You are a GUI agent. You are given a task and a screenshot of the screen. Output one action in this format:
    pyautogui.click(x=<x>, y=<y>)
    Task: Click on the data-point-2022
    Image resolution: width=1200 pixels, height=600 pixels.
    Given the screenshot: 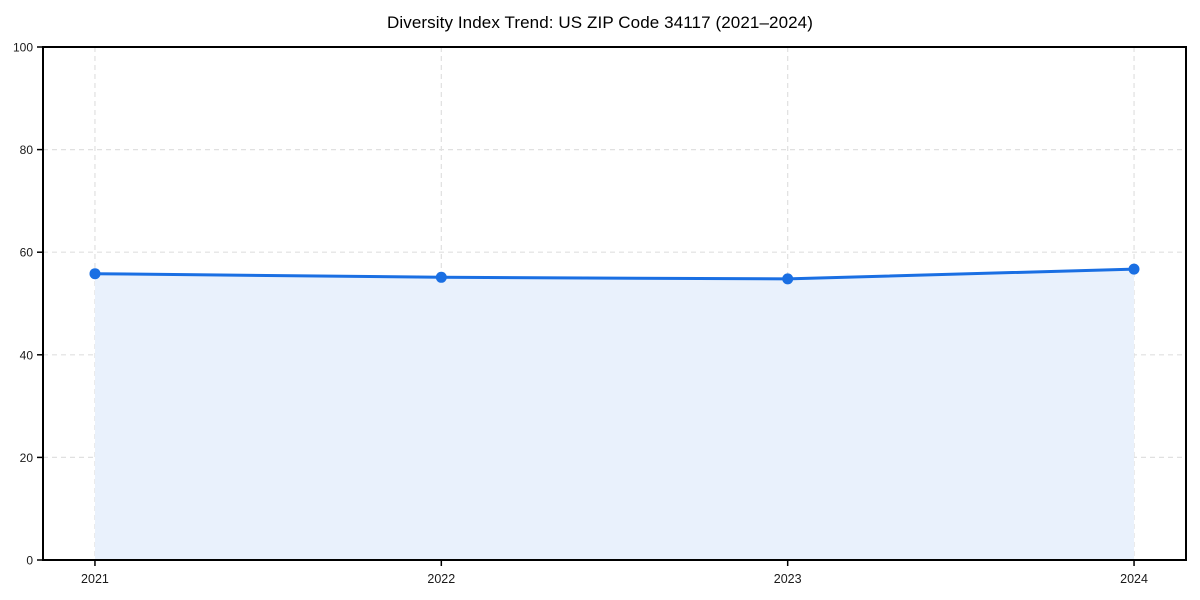 What is the action you would take?
    pyautogui.click(x=441, y=277)
    